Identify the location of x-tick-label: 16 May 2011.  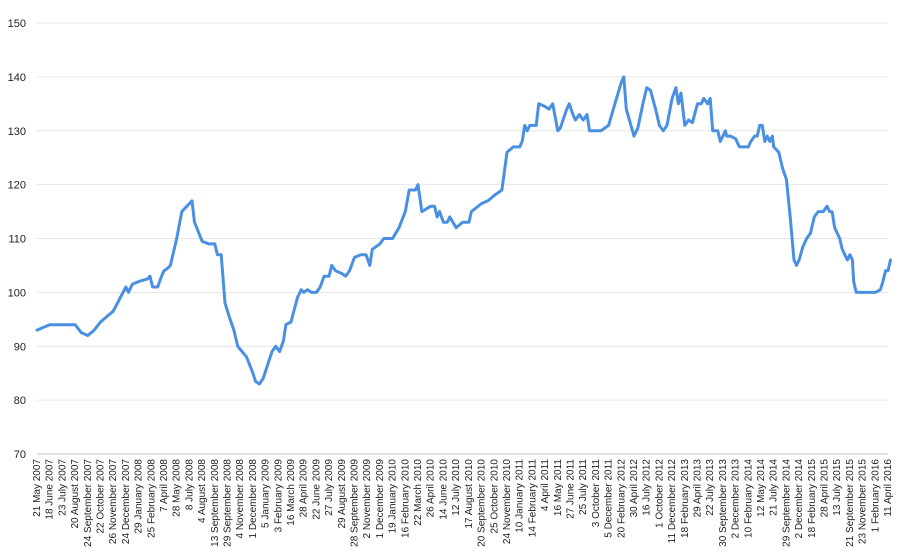
(558, 488).